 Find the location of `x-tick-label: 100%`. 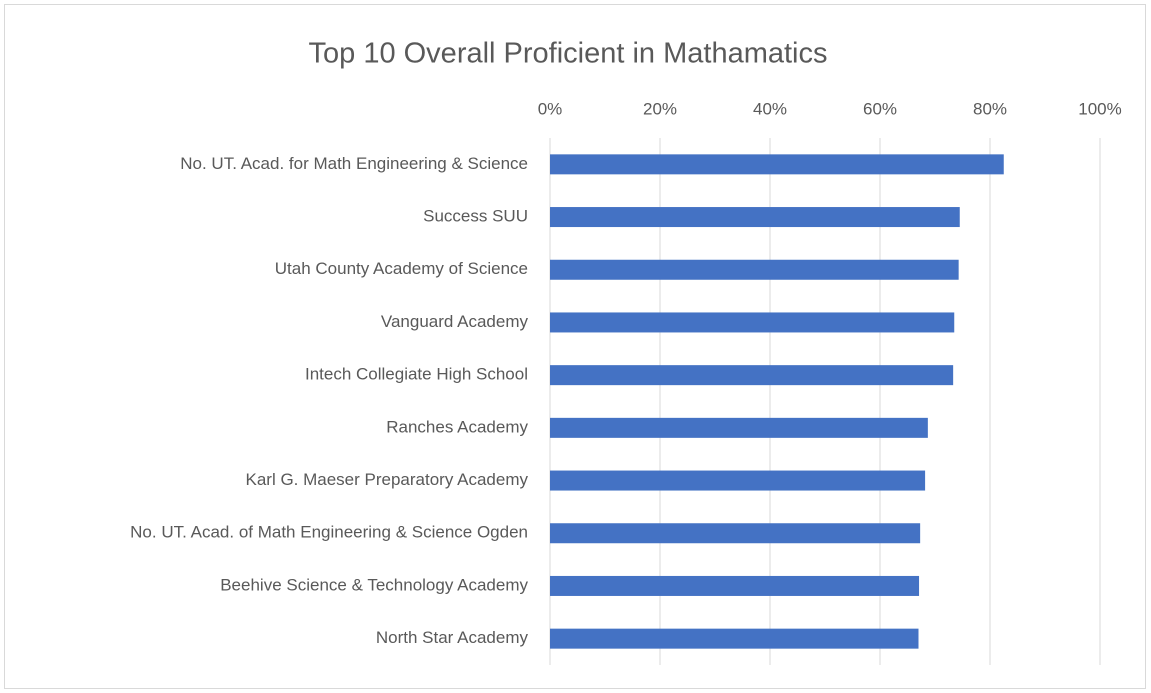

x-tick-label: 100% is located at coordinates (1099, 108).